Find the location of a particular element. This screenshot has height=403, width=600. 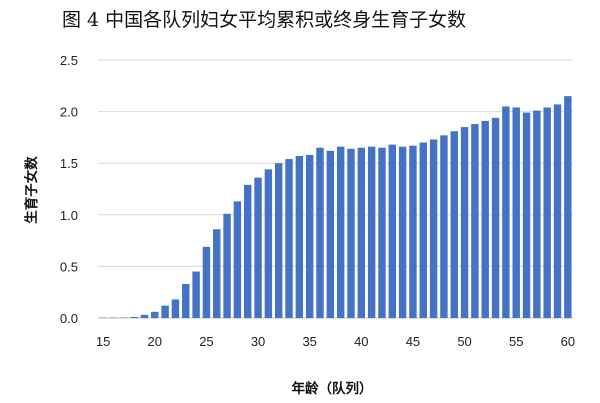

x-tick-label: 55 is located at coordinates (516, 341).